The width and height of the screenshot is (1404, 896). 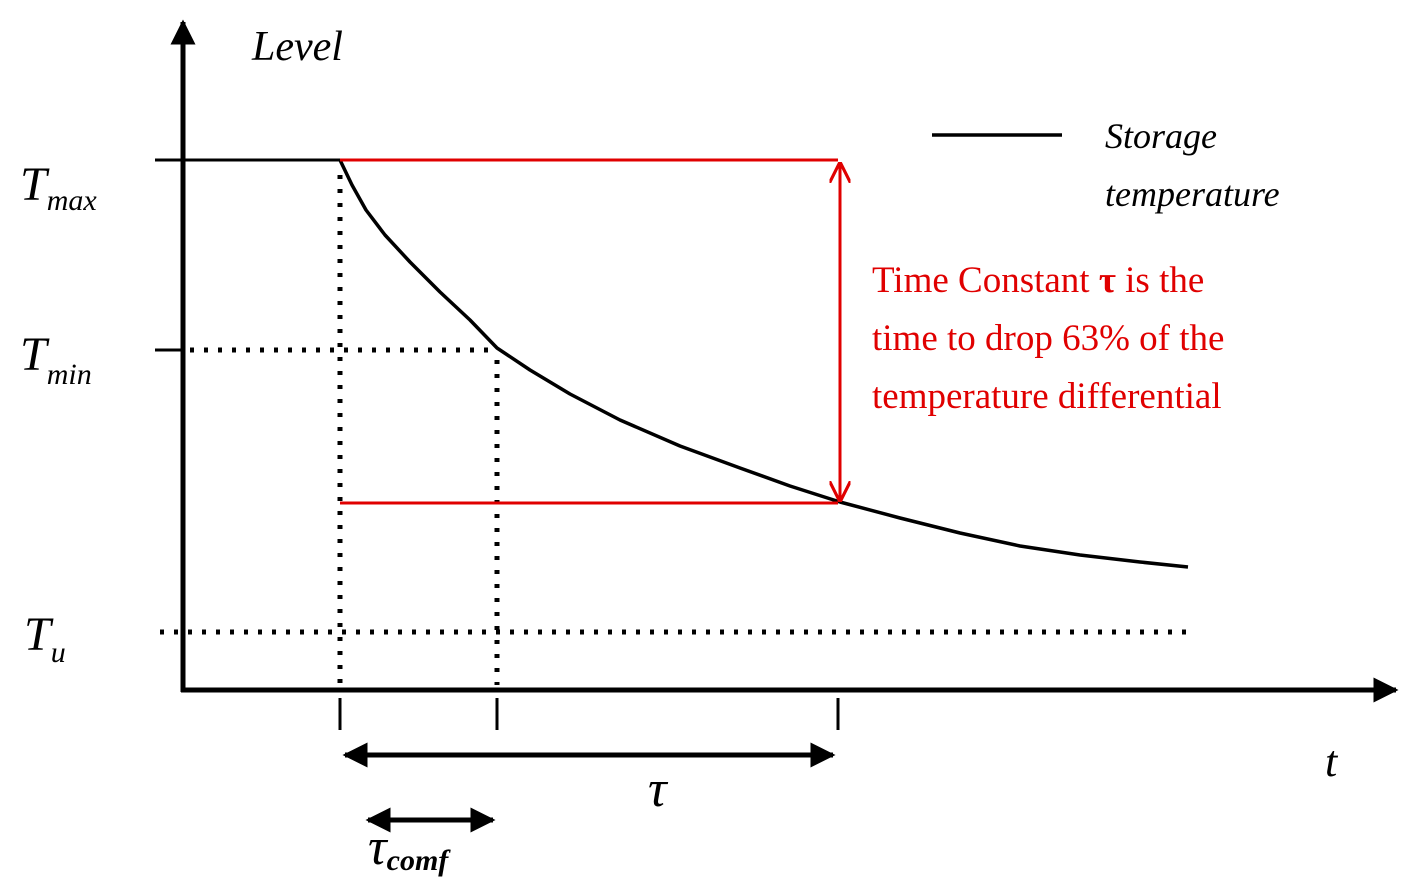 I want to click on legend-text: Storage, so click(x=1161, y=136).